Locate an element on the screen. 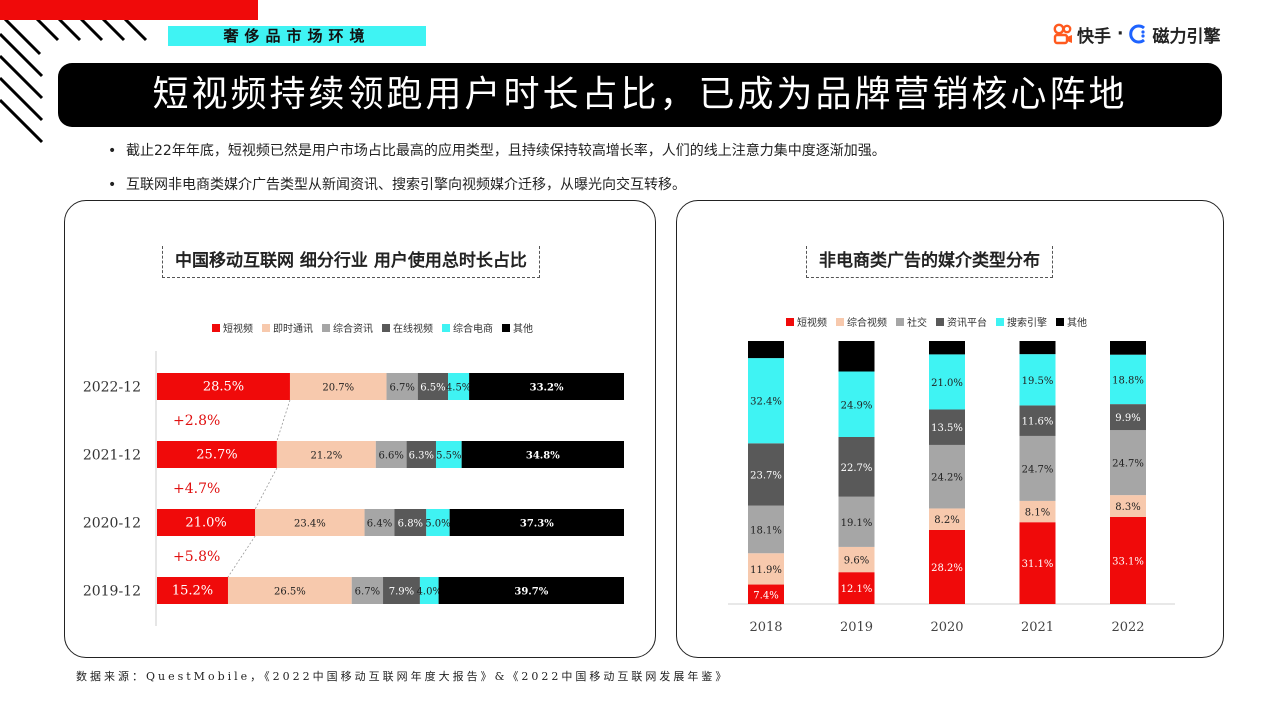  right-category-label: 2019 is located at coordinates (856, 627).